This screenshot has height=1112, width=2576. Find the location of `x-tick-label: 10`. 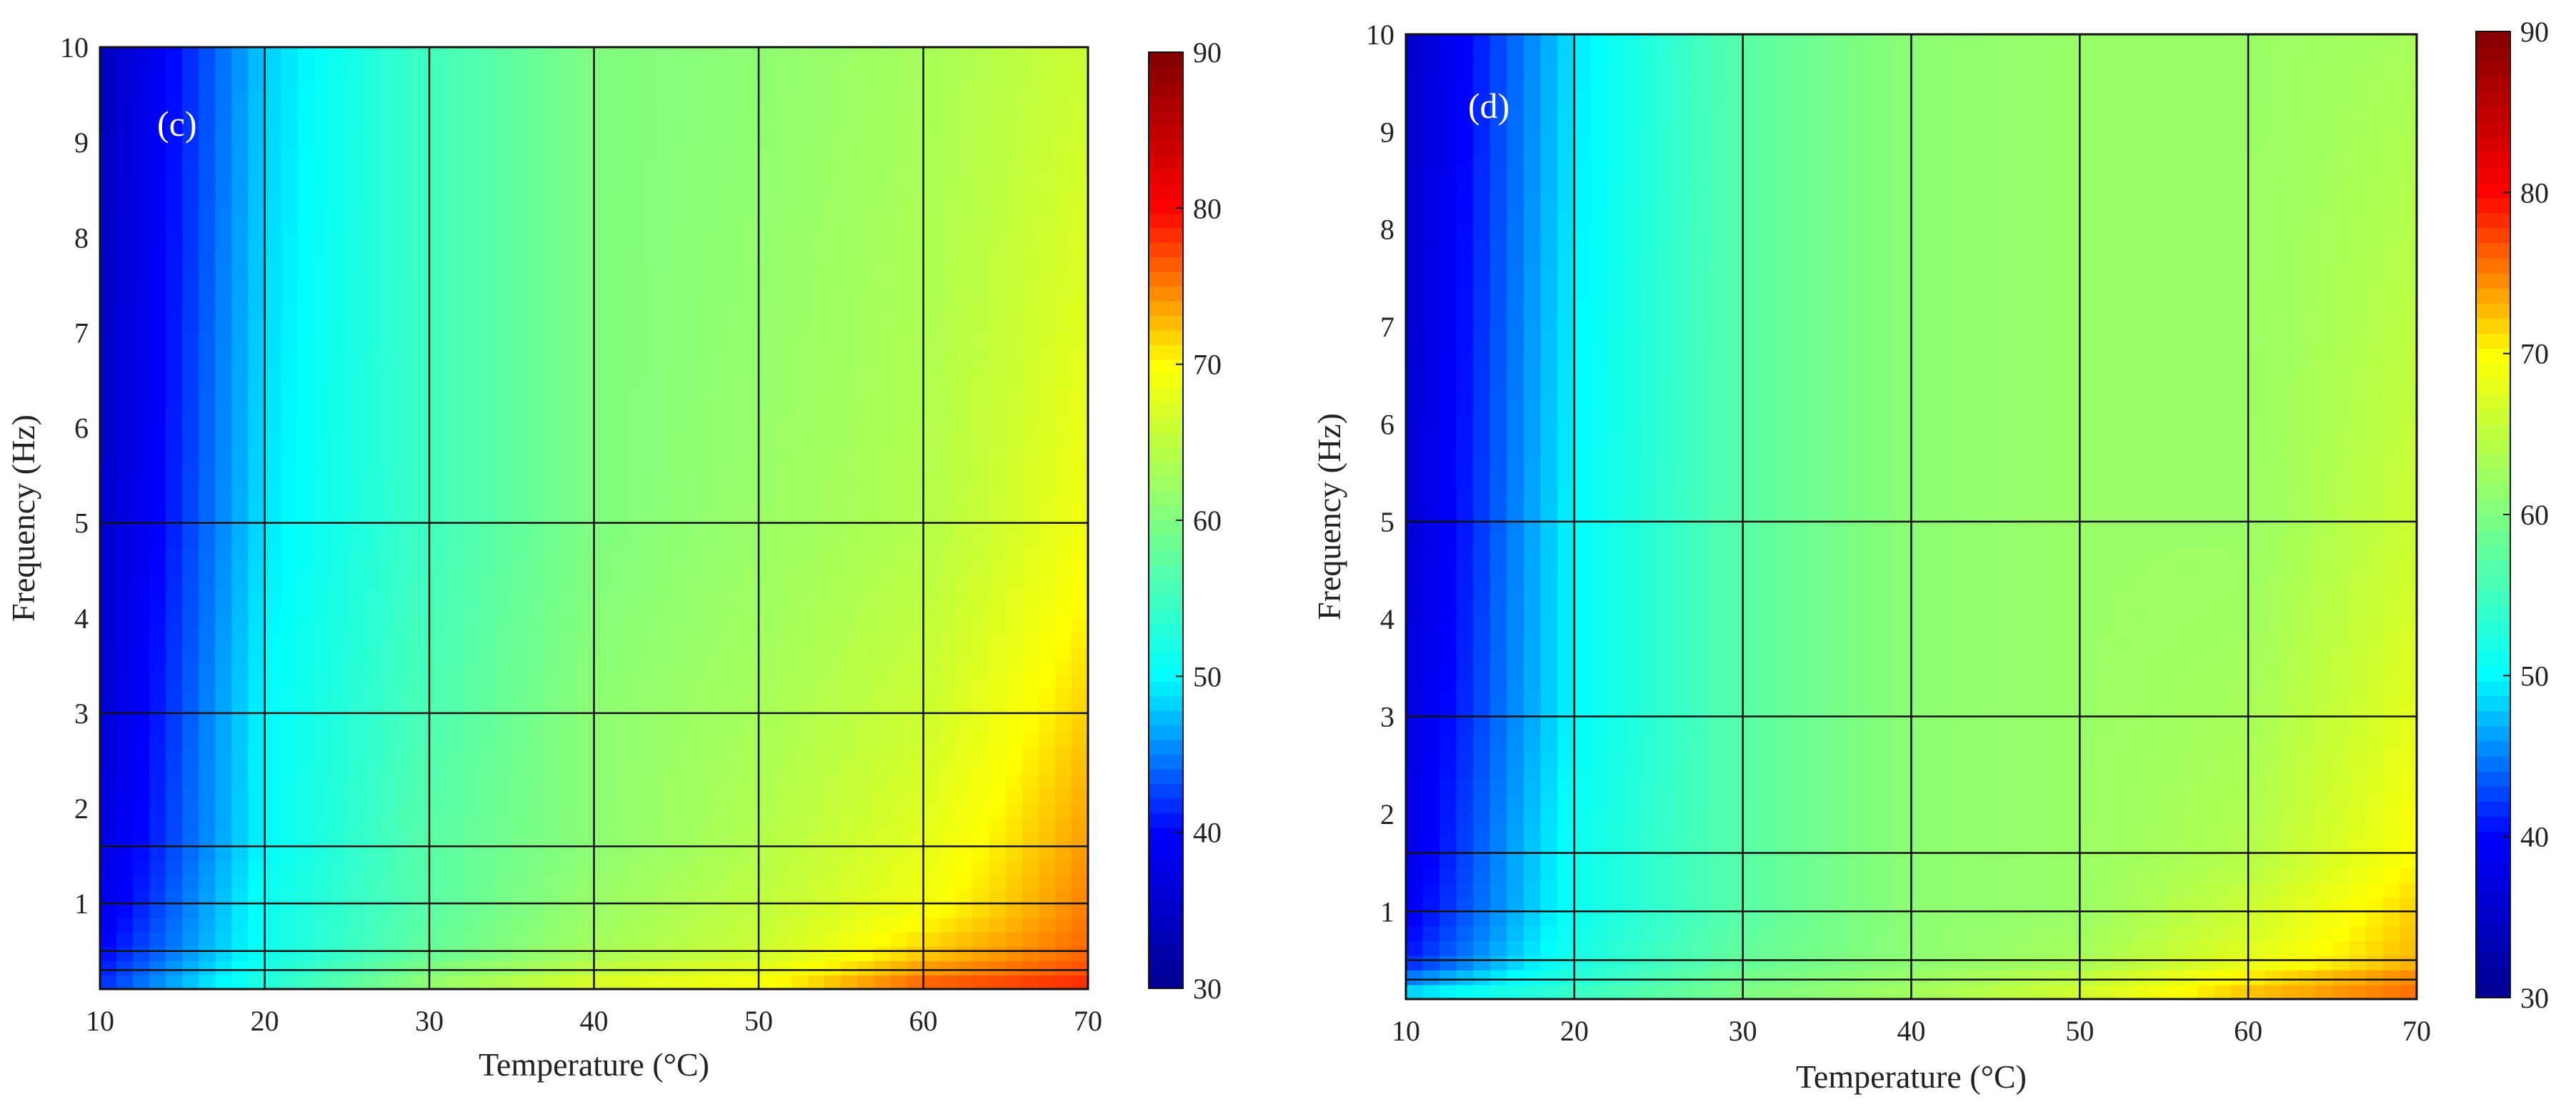

x-tick-label: 10 is located at coordinates (100, 1021).